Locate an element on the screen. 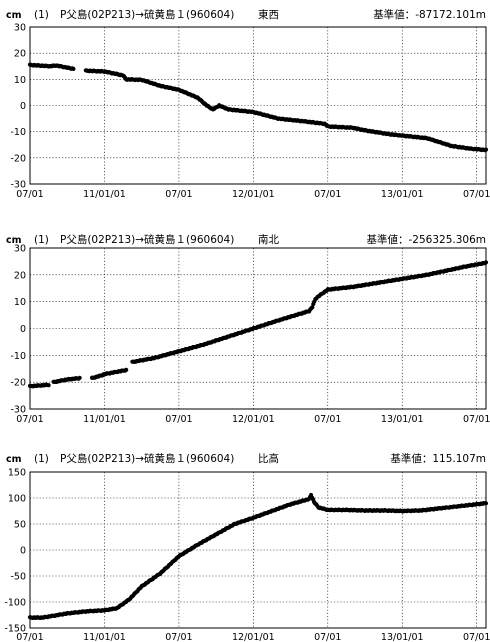  reference-number: 115.107m is located at coordinates (459, 459).